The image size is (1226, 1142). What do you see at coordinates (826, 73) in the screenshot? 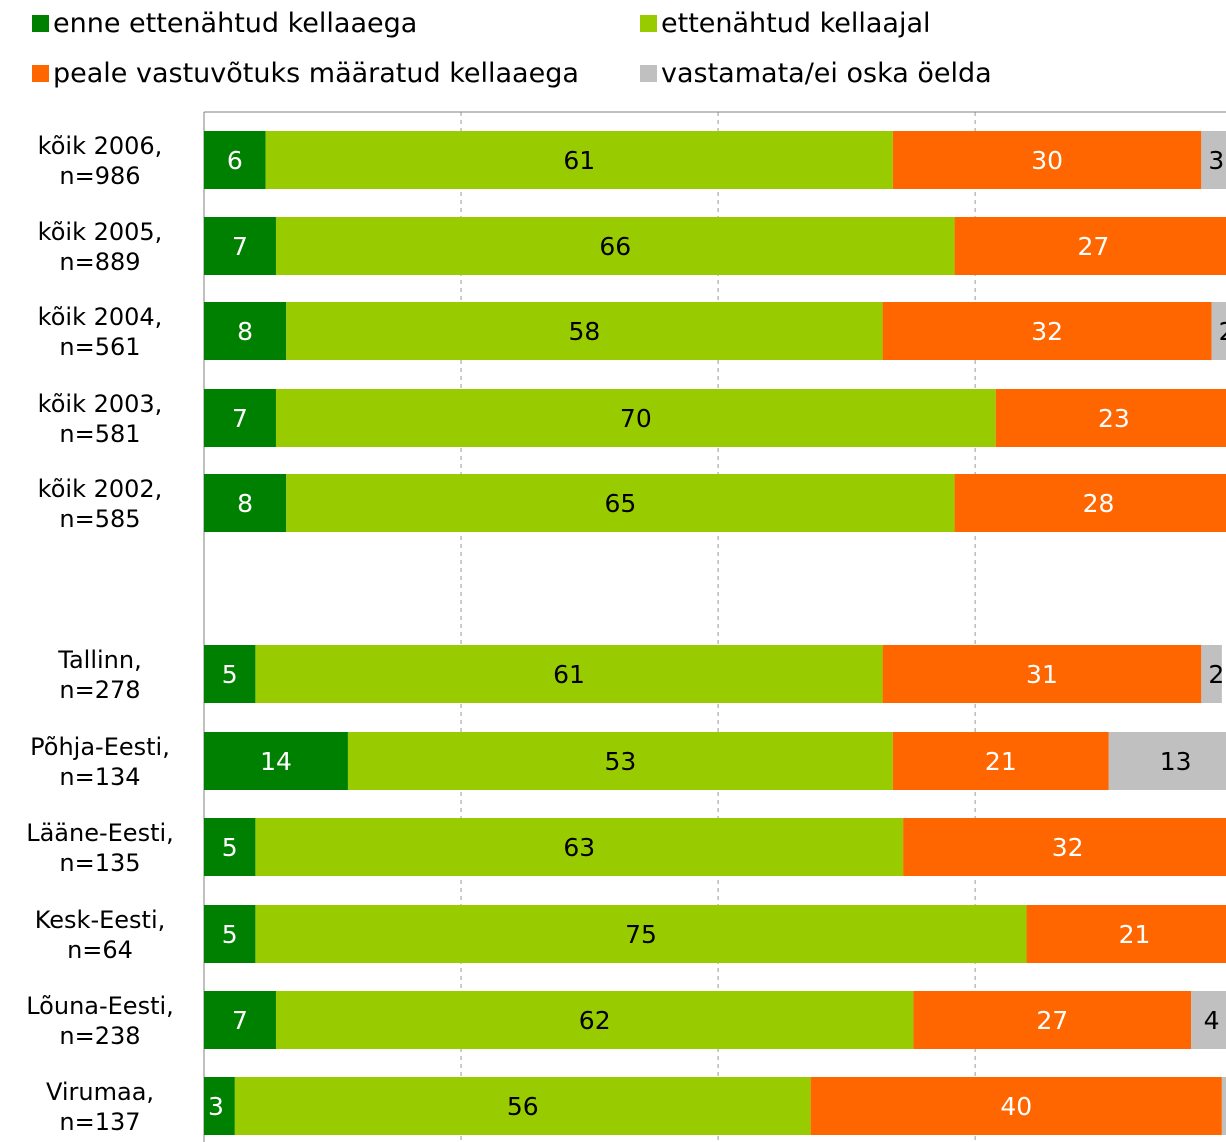
I see `legend-label: vastamata/ei oska öelda` at bounding box center [826, 73].